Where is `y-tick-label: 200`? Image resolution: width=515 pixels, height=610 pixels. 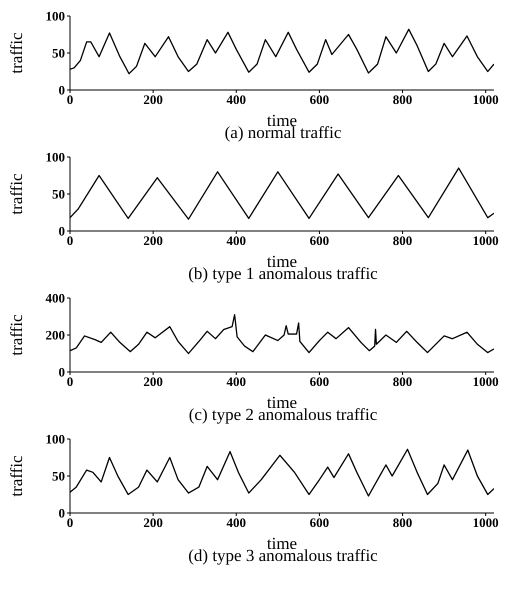
y-tick-label: 200 is located at coordinates (55, 335).